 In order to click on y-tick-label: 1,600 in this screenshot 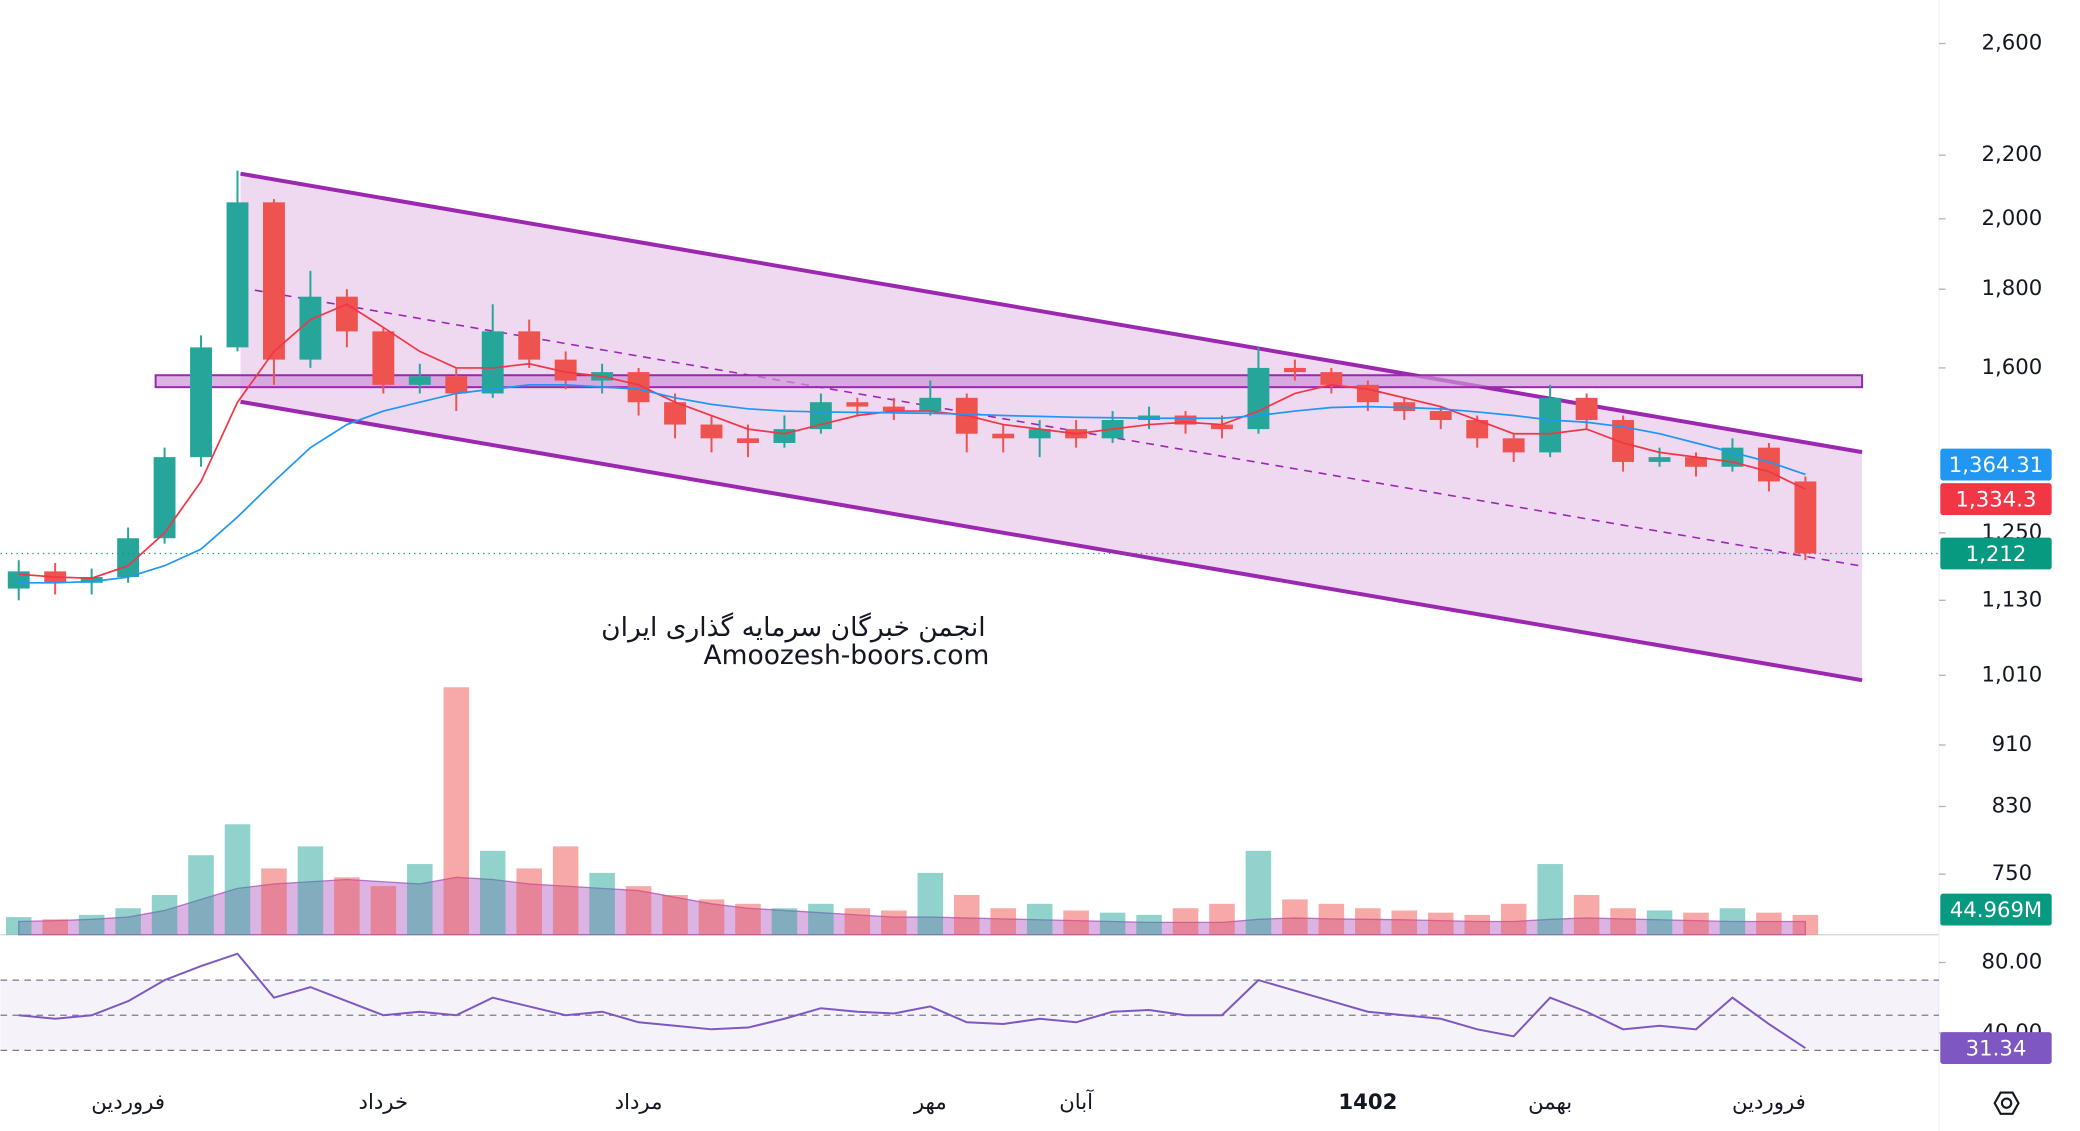, I will do `click(2012, 367)`.